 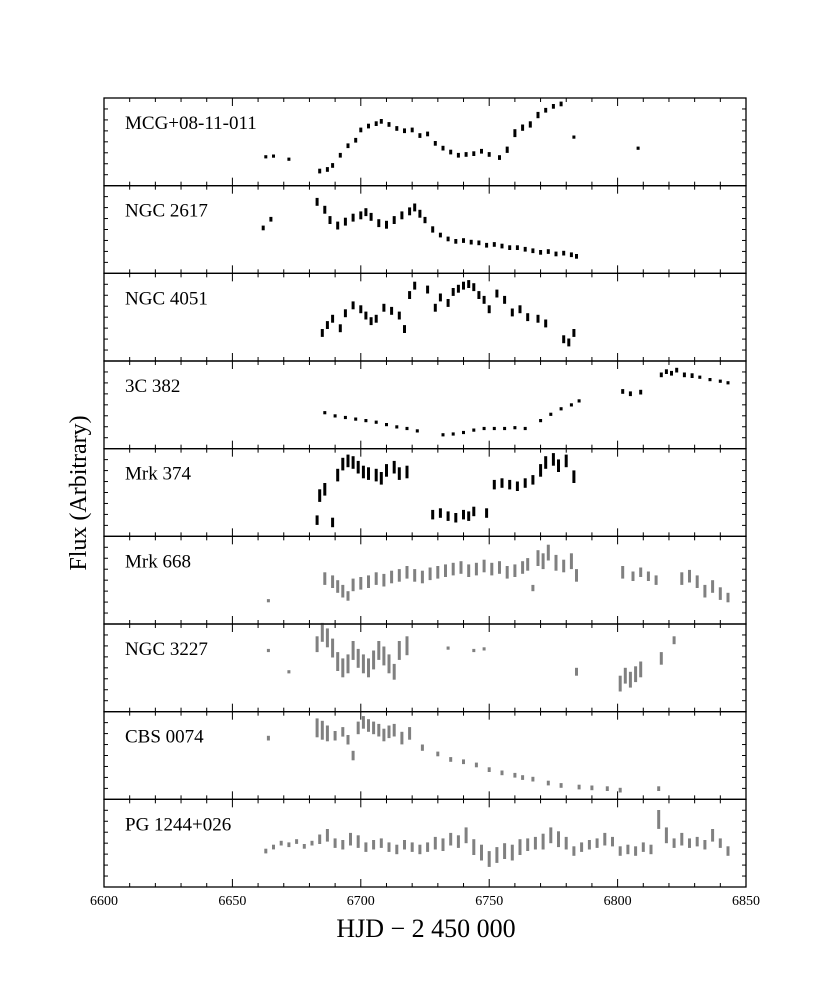 What do you see at coordinates (445, 490) in the screenshot?
I see `panel-5-points` at bounding box center [445, 490].